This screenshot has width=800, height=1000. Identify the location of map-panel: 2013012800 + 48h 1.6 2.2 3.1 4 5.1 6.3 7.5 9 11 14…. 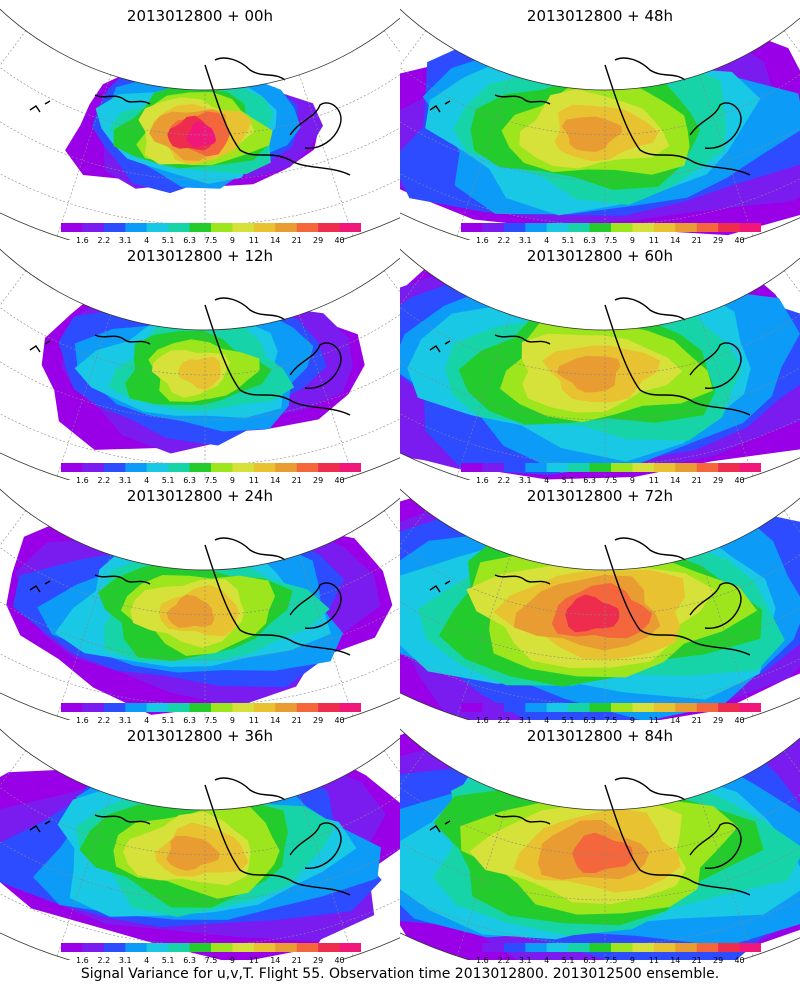
(600, 122).